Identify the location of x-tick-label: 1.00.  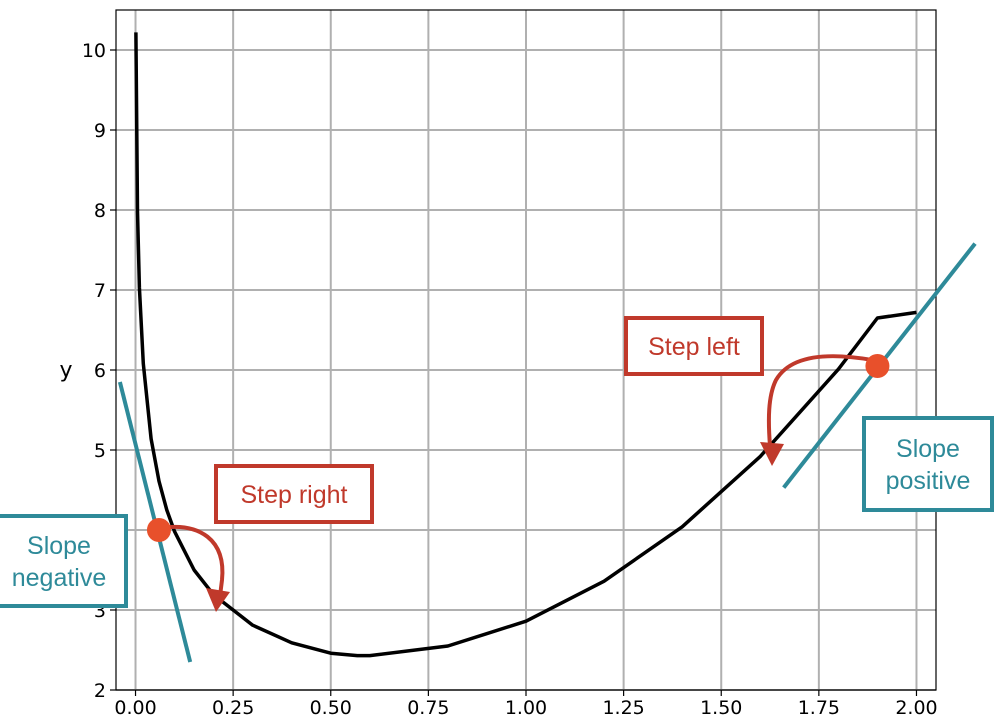
(526, 708).